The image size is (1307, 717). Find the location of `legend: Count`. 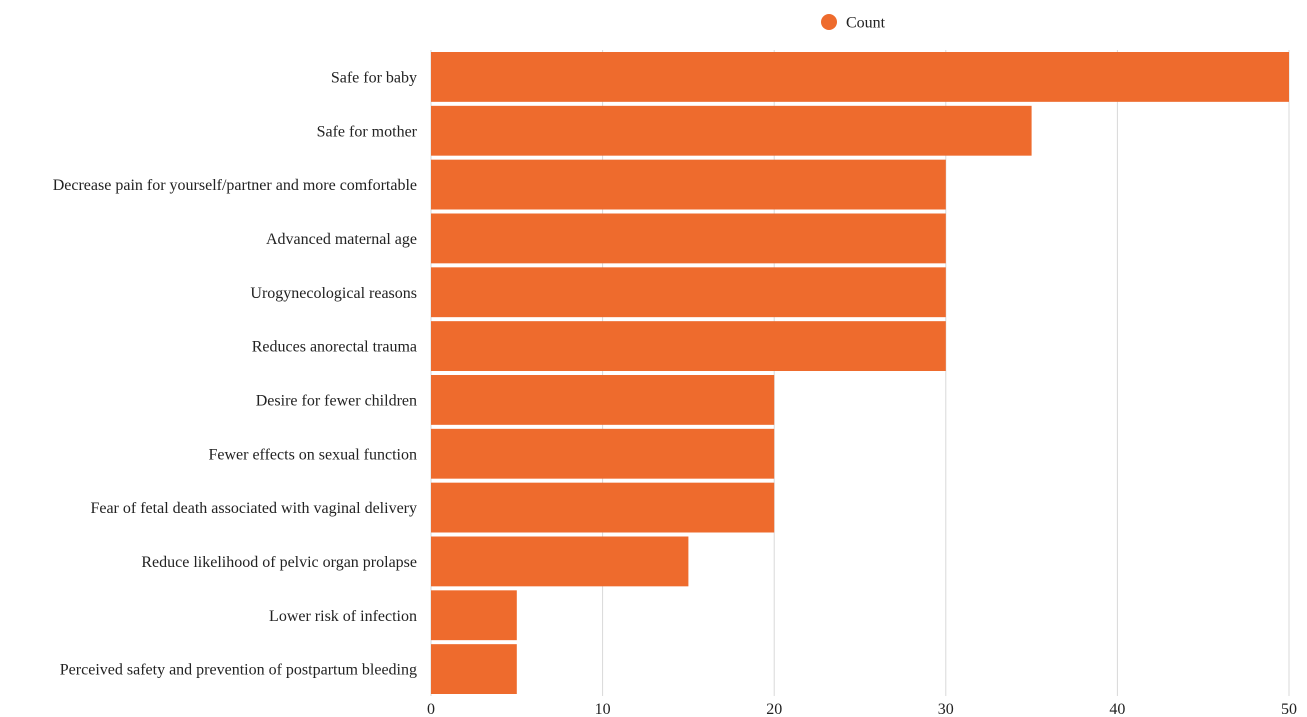

legend: Count is located at coordinates (853, 23).